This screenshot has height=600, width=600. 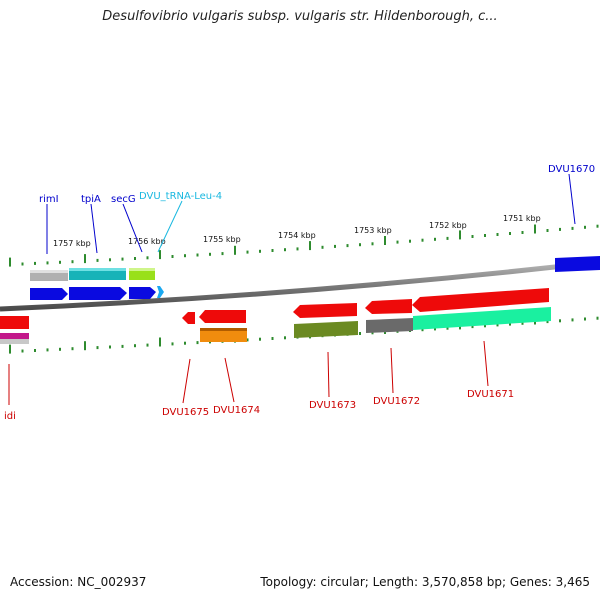 I want to click on scale-label-1757: 1757 kbp, so click(x=72, y=243).